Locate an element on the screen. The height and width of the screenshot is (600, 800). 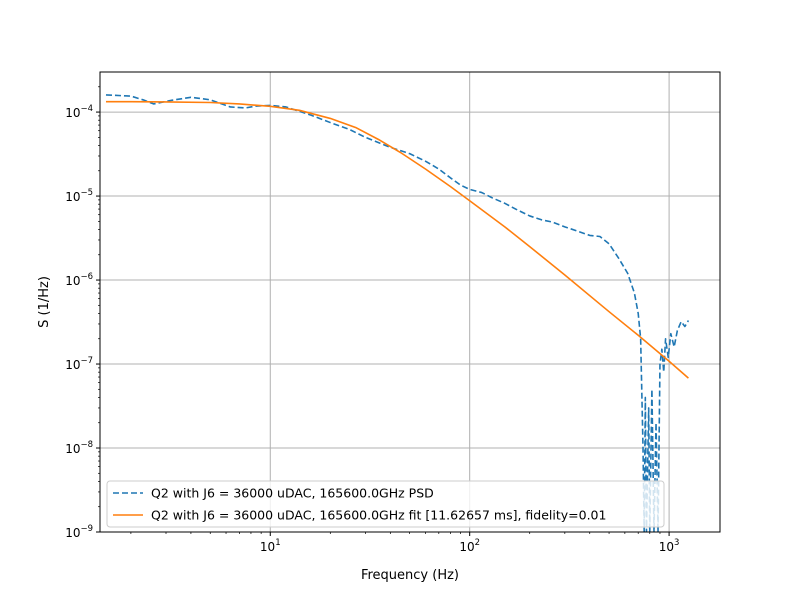
x-tick-label: 10³ is located at coordinates (669, 546).